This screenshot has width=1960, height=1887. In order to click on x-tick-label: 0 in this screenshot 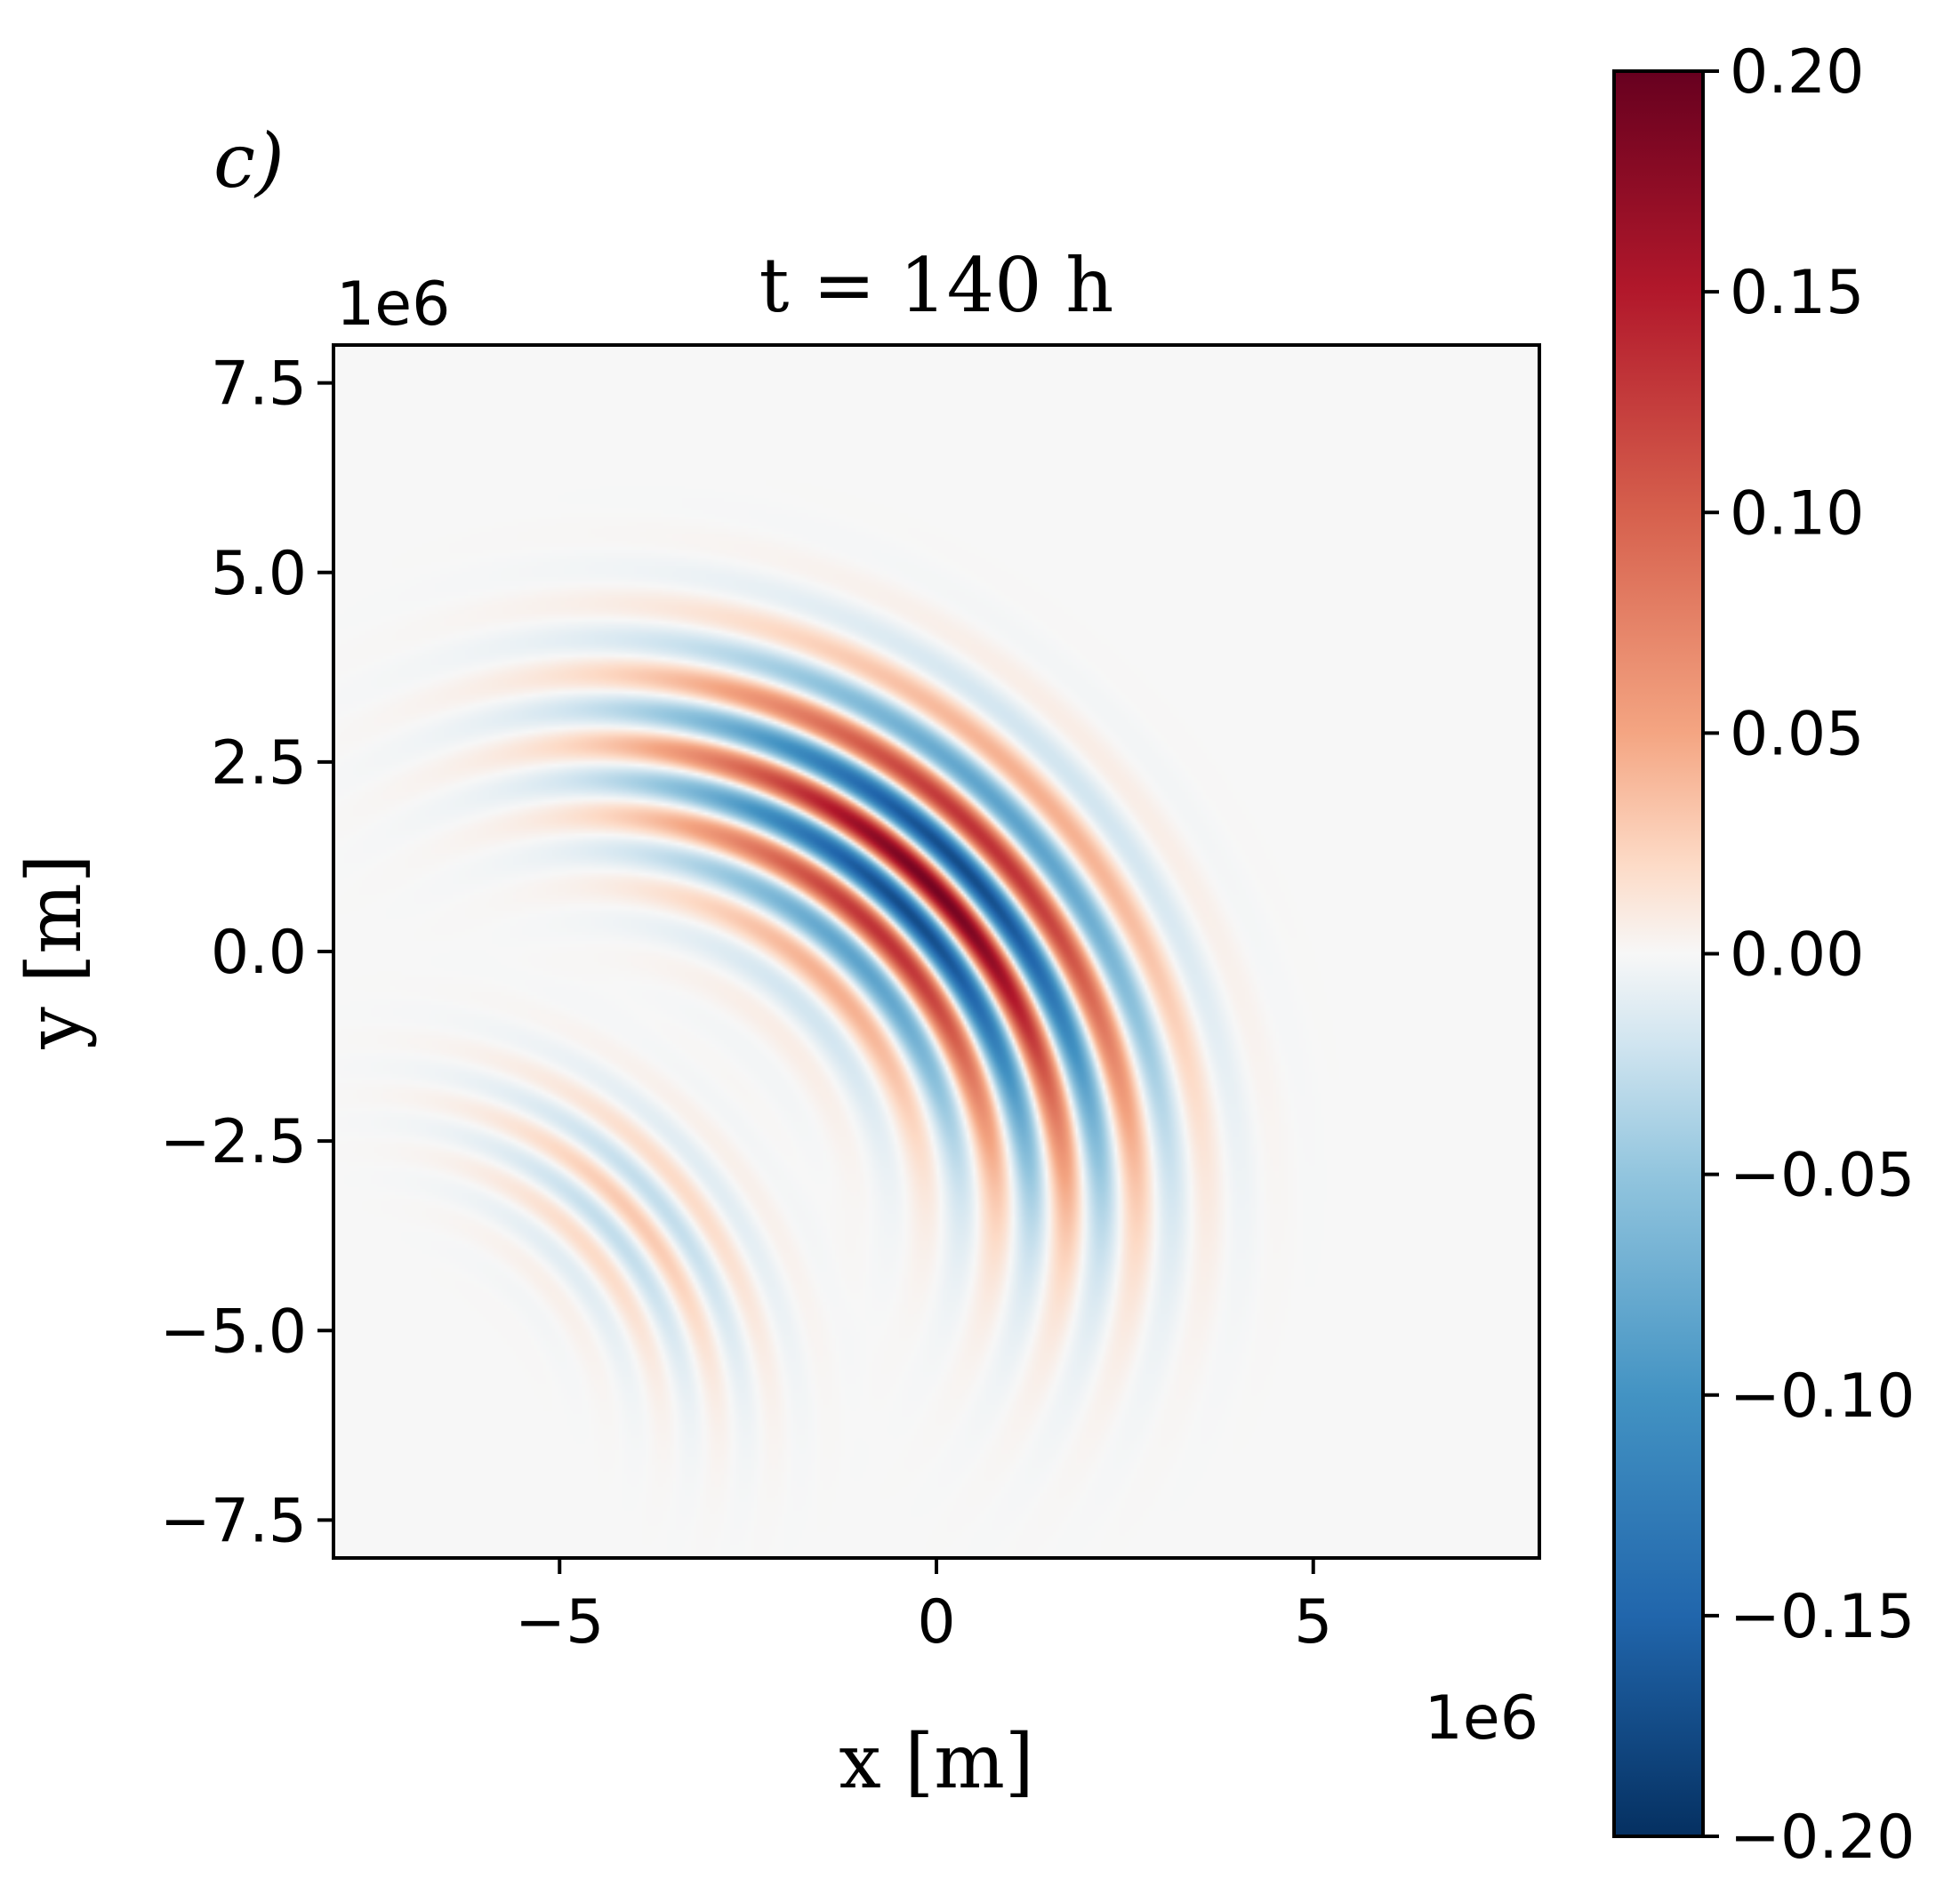, I will do `click(936, 1622)`.